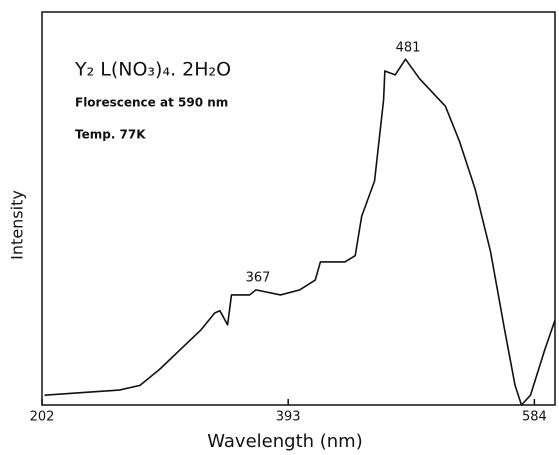  What do you see at coordinates (534, 417) in the screenshot?
I see `x-tick-label: 584` at bounding box center [534, 417].